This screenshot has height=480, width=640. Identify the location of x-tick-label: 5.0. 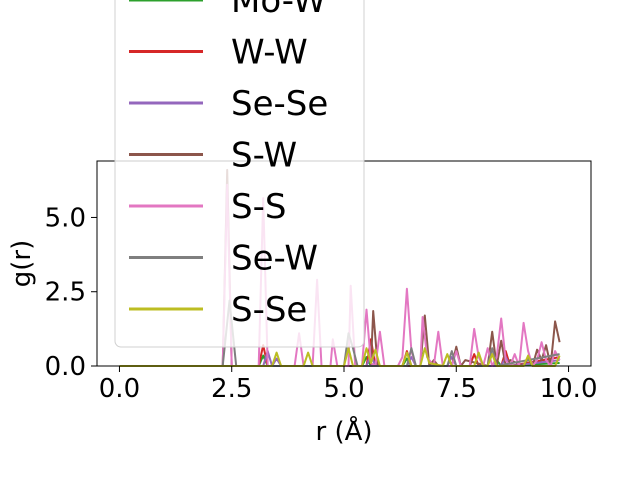
(343, 389).